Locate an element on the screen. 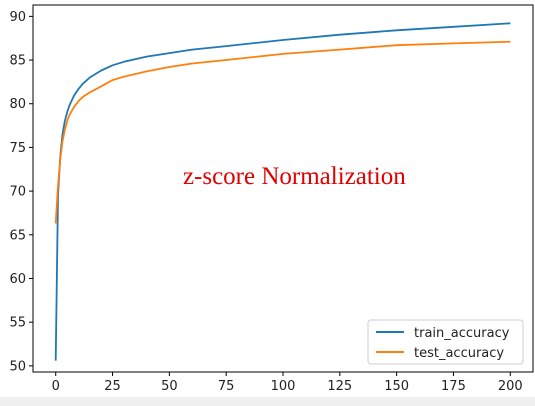  x-tick-label: 125 is located at coordinates (339, 386).